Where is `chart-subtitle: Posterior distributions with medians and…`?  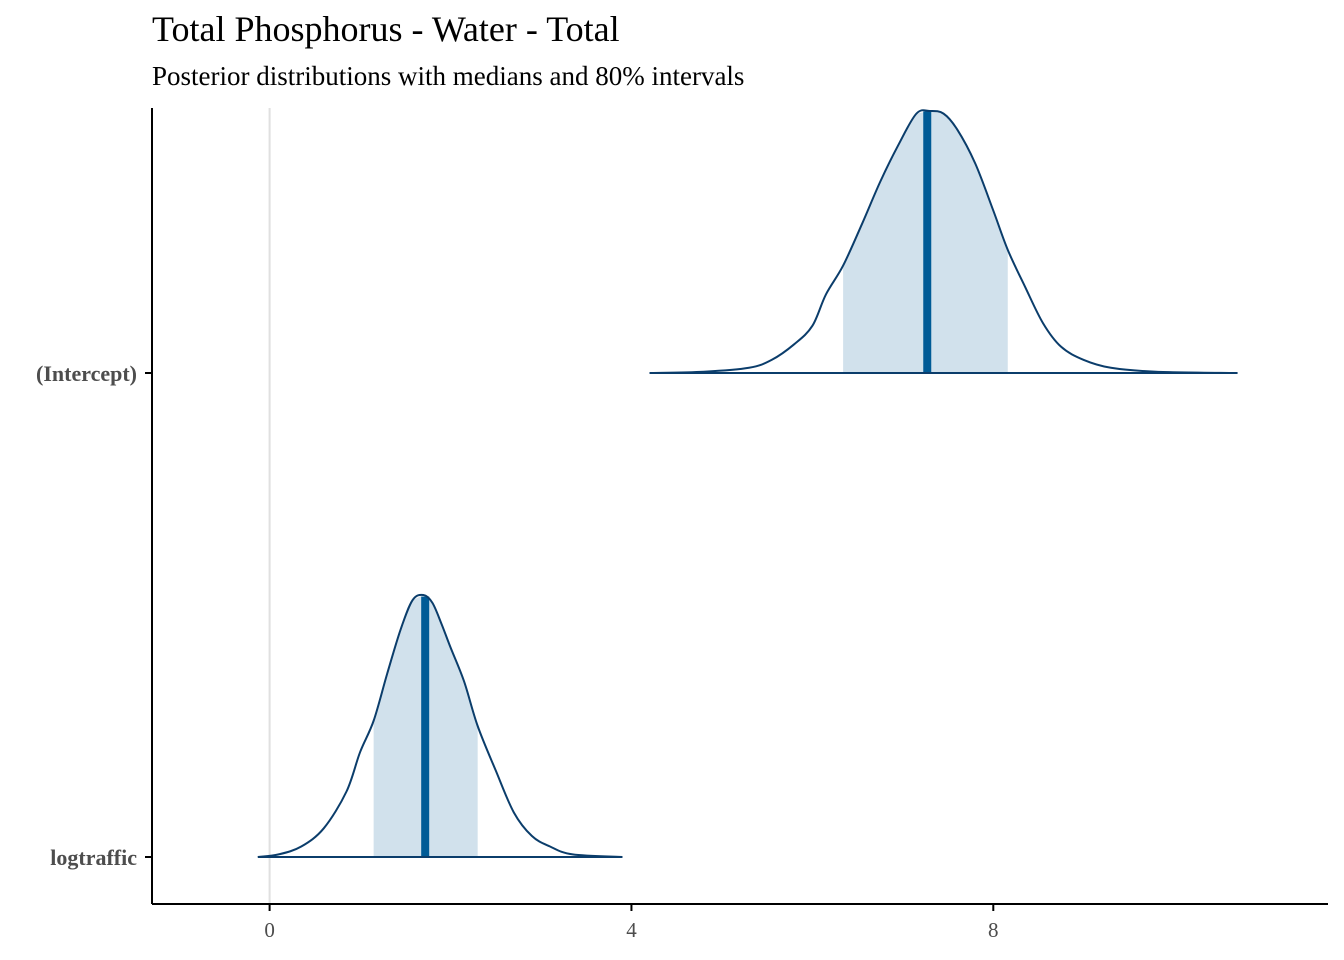 chart-subtitle: Posterior distributions with medians and… is located at coordinates (448, 76).